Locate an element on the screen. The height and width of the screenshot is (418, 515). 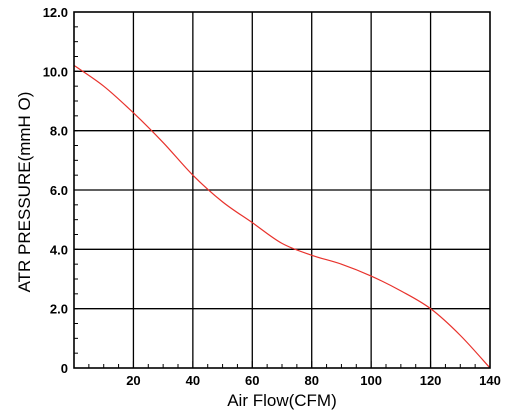
x-tick-label: 60 is located at coordinates (252, 380).